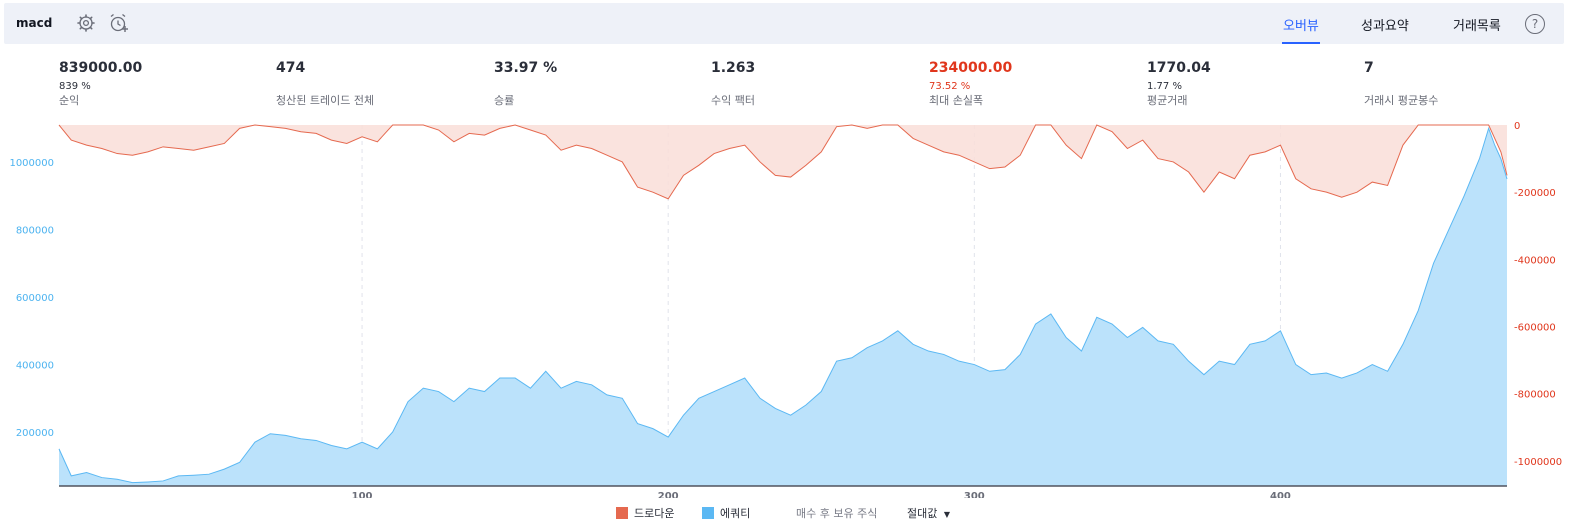  I want to click on stat-value: 7, so click(1369, 68).